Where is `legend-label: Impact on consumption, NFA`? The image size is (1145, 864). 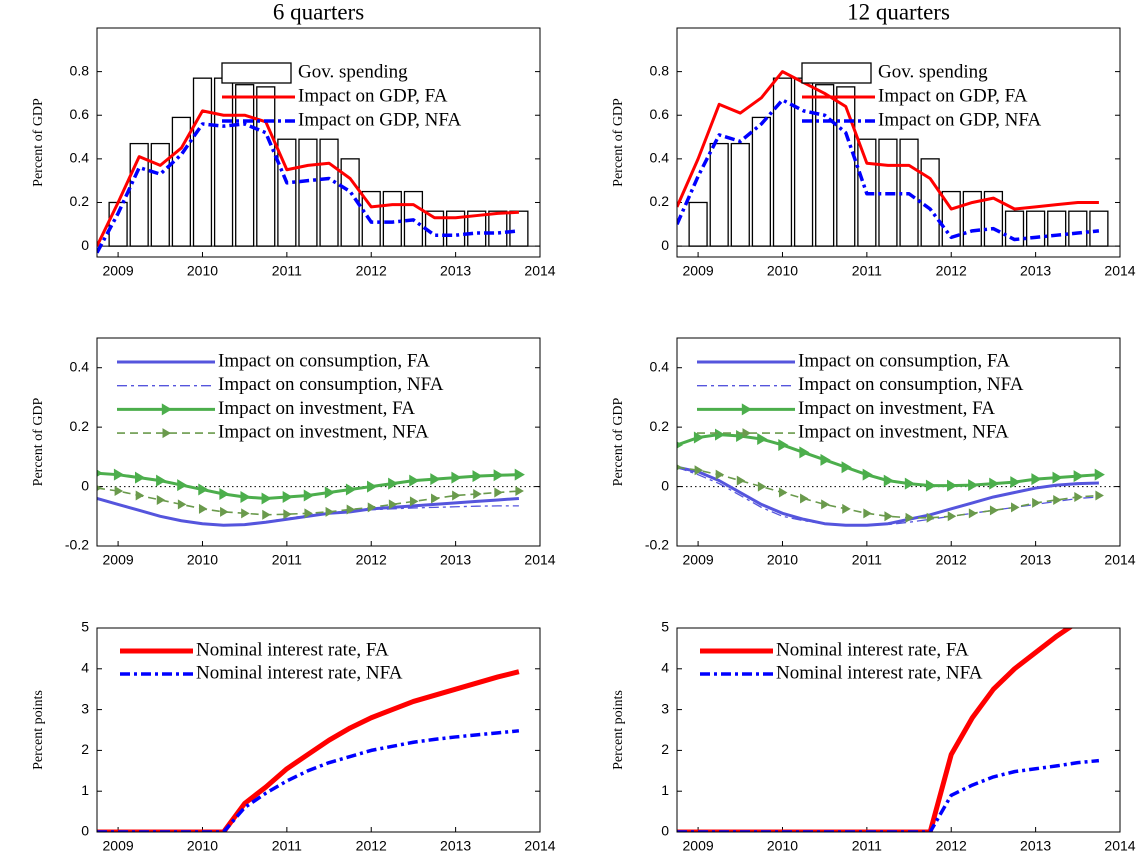
legend-label: Impact on consumption, NFA is located at coordinates (331, 384).